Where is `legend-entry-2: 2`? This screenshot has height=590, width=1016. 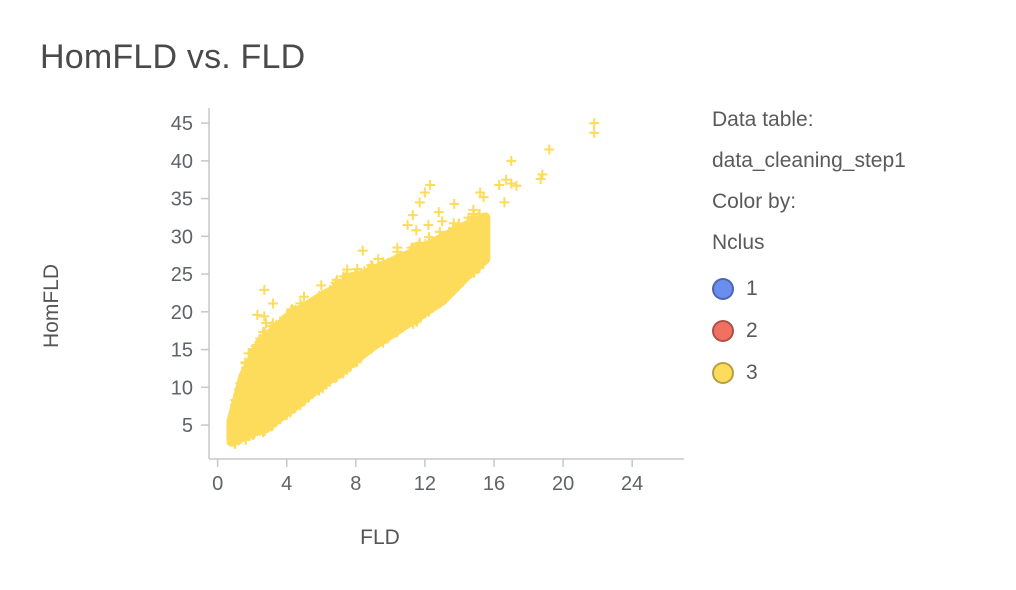
legend-entry-2: 2 is located at coordinates (857, 331).